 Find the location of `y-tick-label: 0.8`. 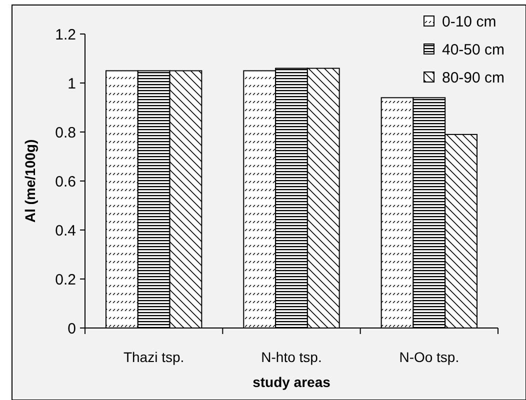

y-tick-label: 0.8 is located at coordinates (65, 133).